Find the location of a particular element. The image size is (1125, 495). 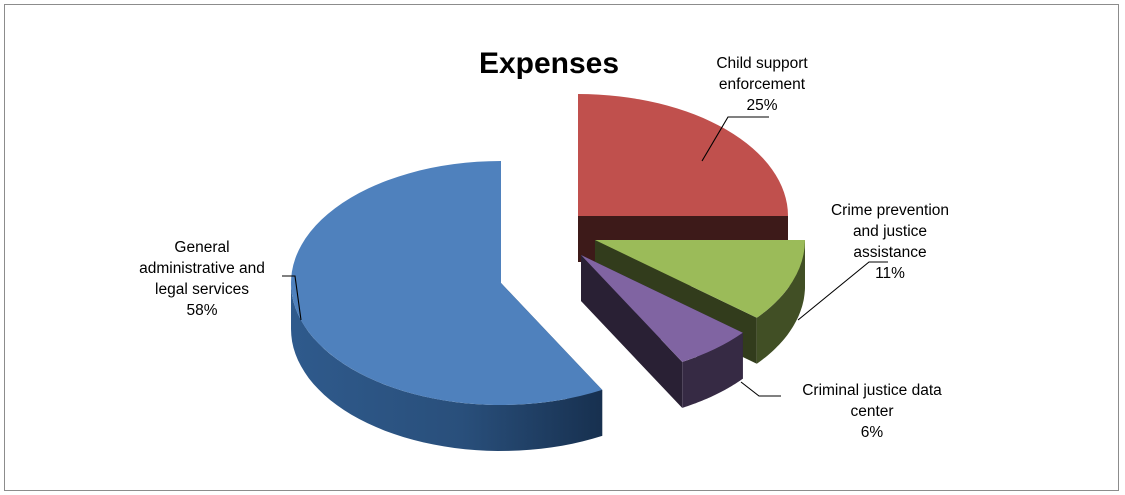

slice-percent: 6% is located at coordinates (872, 432).